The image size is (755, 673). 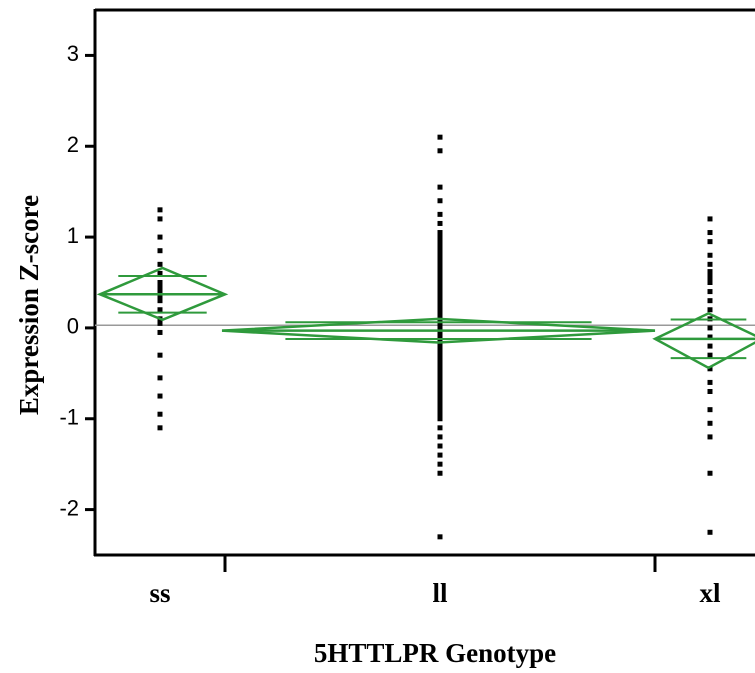 I want to click on y-tick-label: -2, so click(x=69, y=507).